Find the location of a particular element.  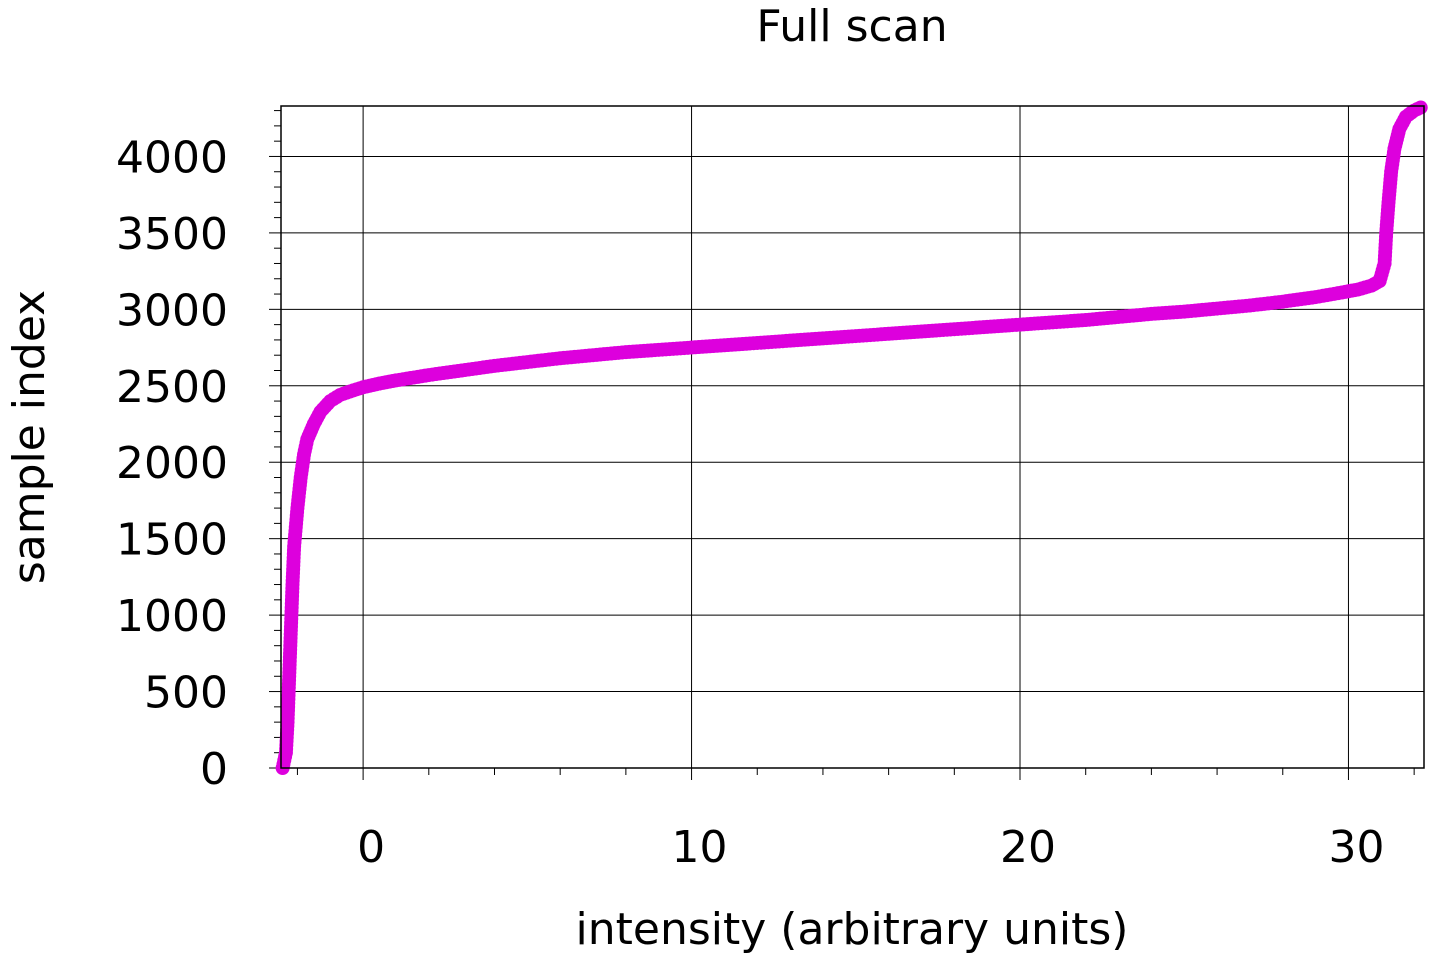

x-tick-label: 30 is located at coordinates (1356, 847).